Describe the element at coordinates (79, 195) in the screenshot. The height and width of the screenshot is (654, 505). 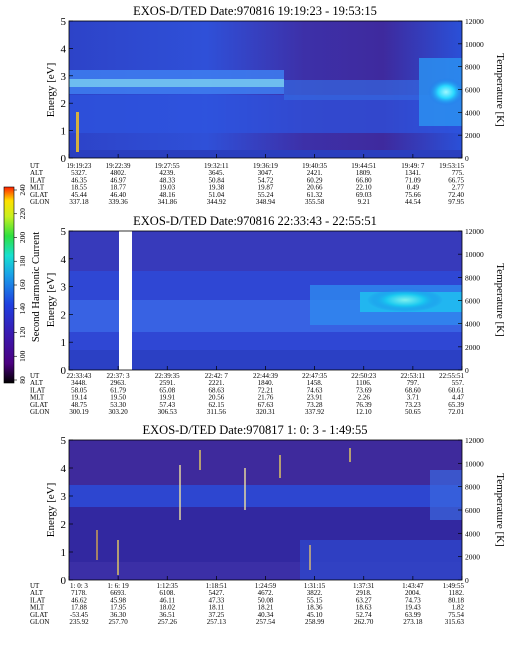
I see `table-cell: 45.44` at that location.